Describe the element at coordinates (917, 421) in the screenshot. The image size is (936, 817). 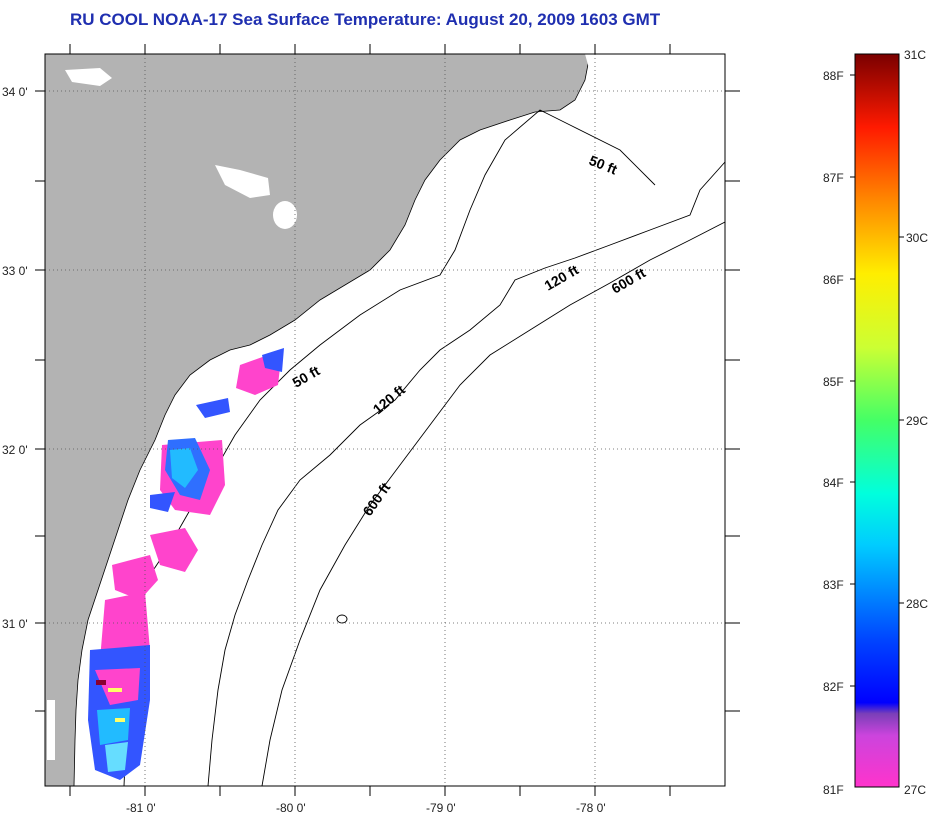
I see `colorbar-label-c: 29C` at that location.